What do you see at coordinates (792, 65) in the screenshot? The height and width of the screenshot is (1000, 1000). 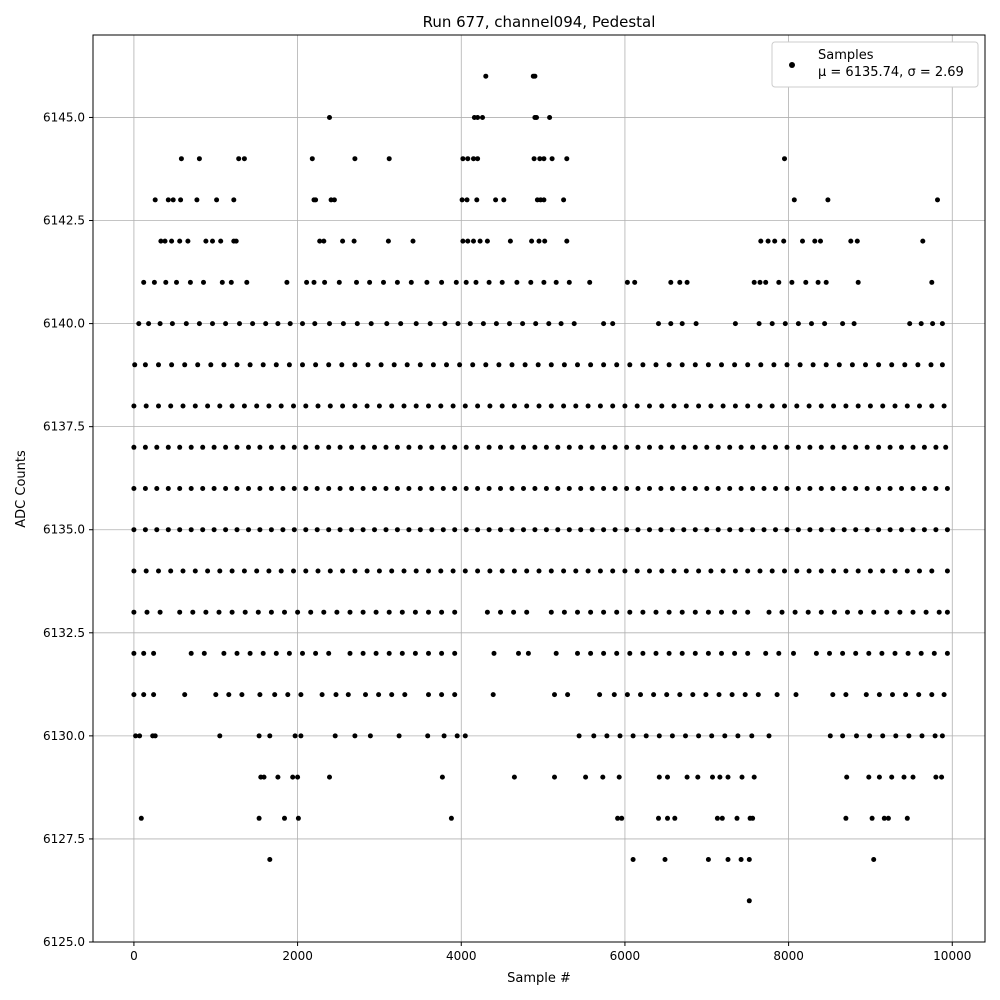 I see `legend-marker` at bounding box center [792, 65].